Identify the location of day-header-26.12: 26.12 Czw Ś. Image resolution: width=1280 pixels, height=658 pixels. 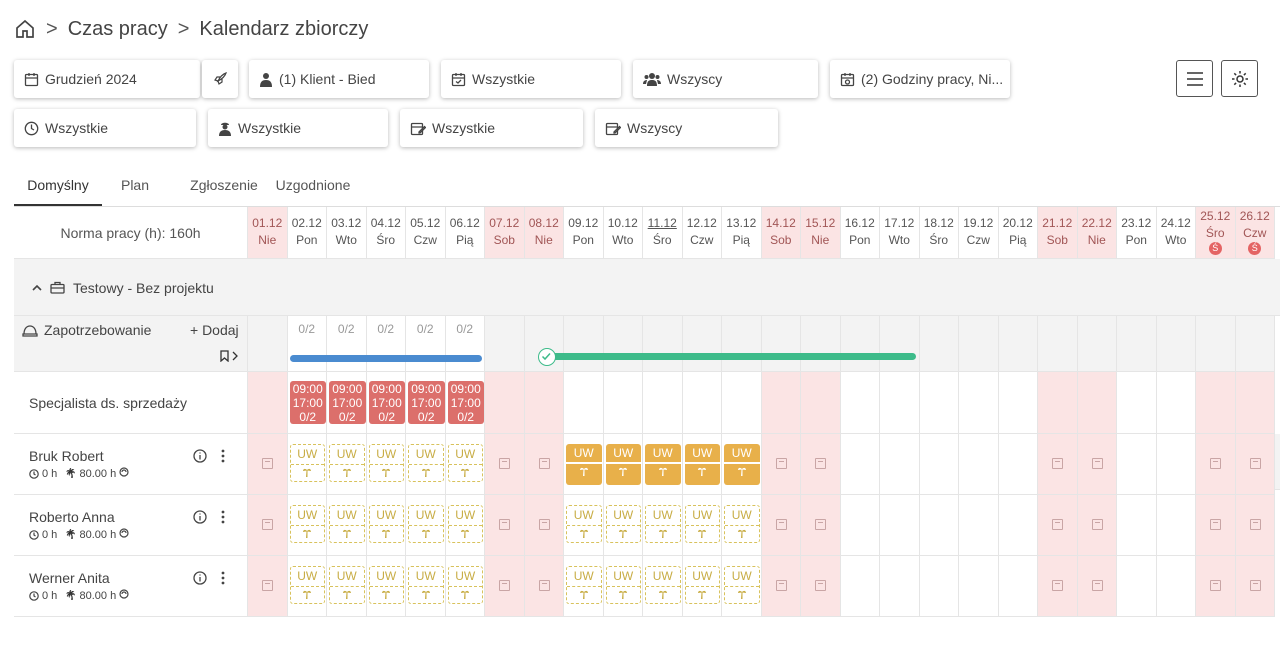
(1255, 233).